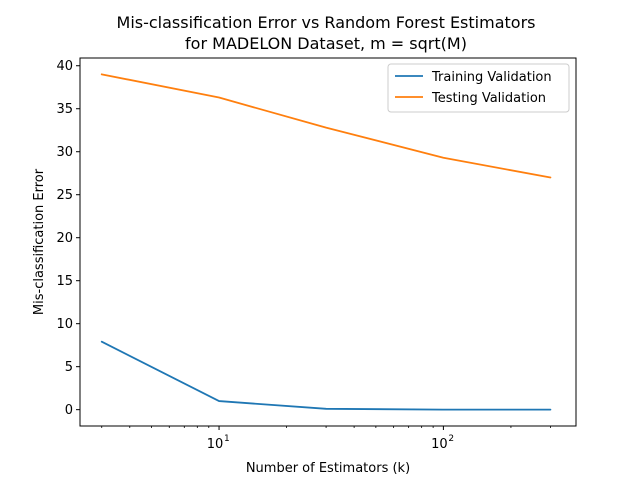 This screenshot has width=640, height=480. I want to click on x-tick-exponent: 2, so click(451, 439).